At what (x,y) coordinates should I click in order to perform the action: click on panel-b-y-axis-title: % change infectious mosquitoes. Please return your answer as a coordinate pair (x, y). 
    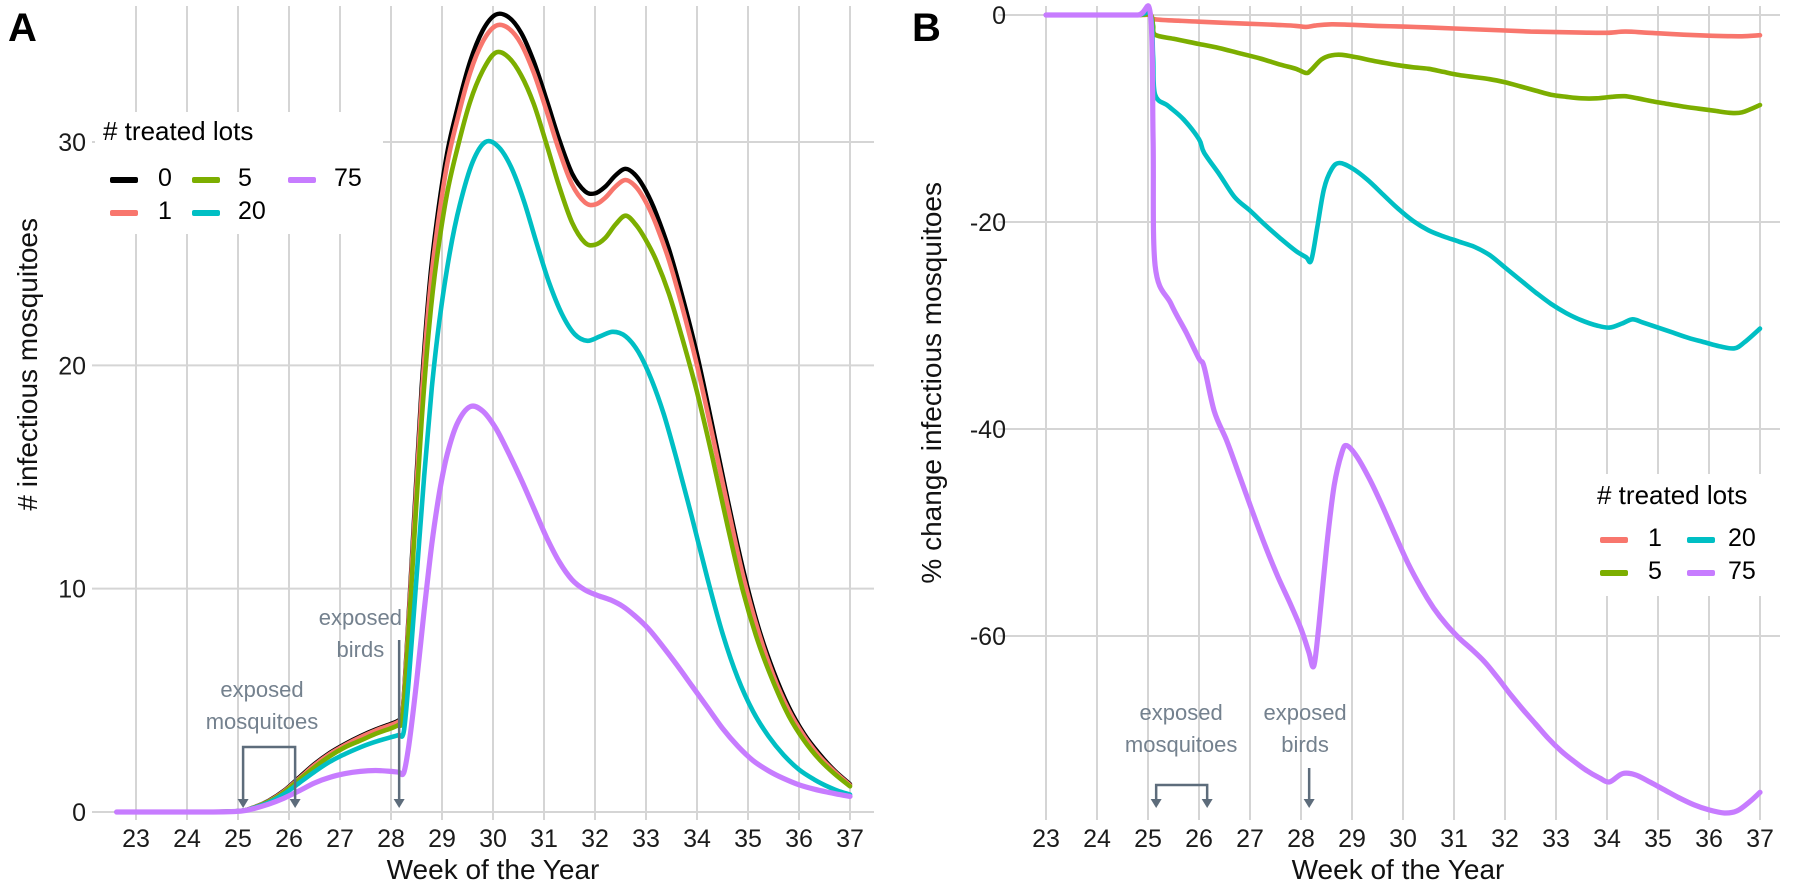
    Looking at the image, I should click on (931, 383).